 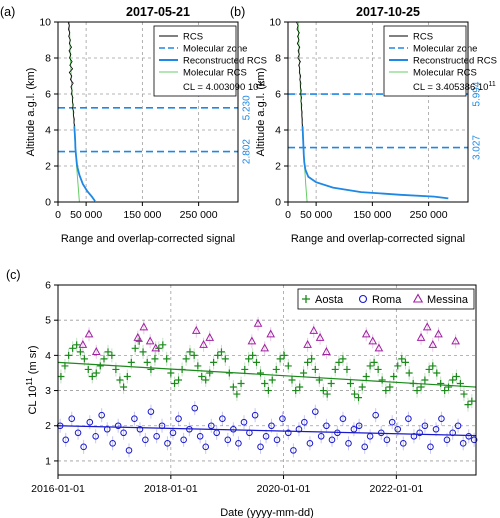 I want to click on y-tick-label: 1, so click(x=48, y=461).